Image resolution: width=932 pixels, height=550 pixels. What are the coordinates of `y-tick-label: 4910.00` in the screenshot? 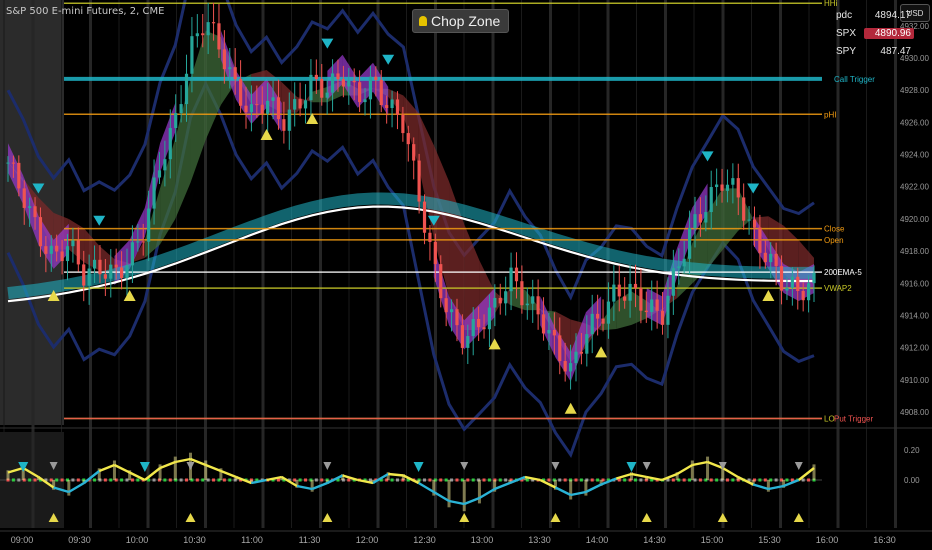 It's located at (914, 380).